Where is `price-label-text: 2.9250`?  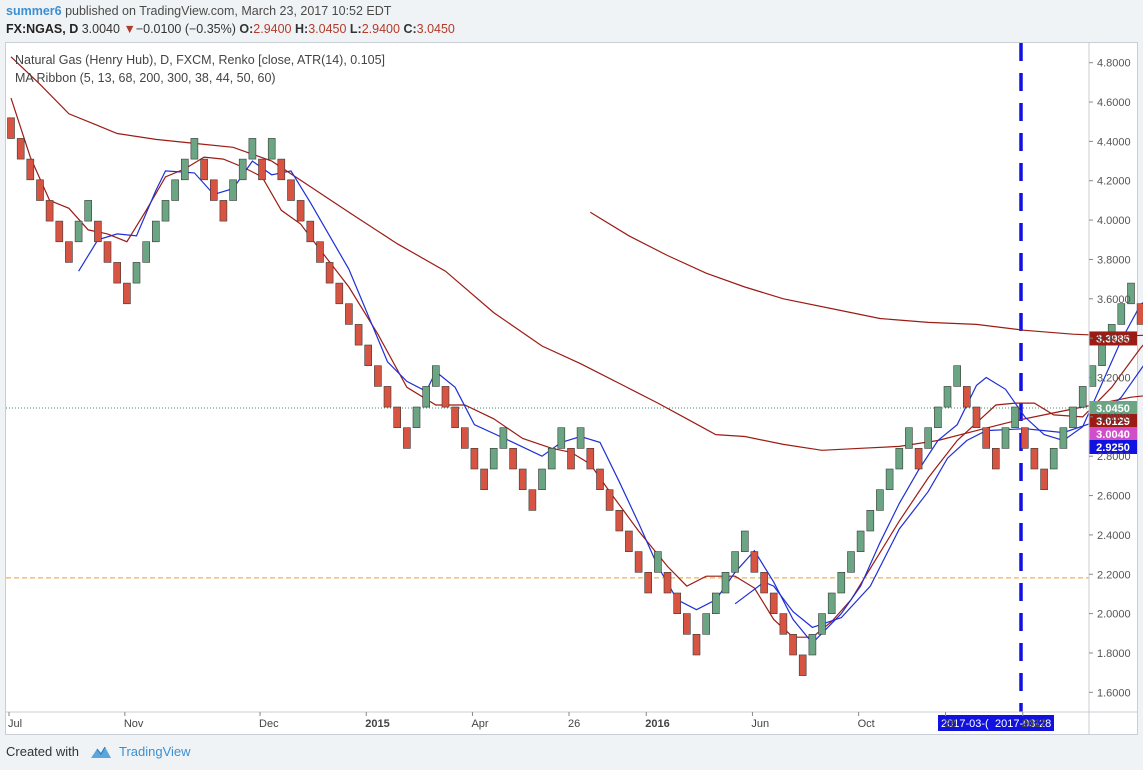 price-label-text: 2.9250 is located at coordinates (1113, 448).